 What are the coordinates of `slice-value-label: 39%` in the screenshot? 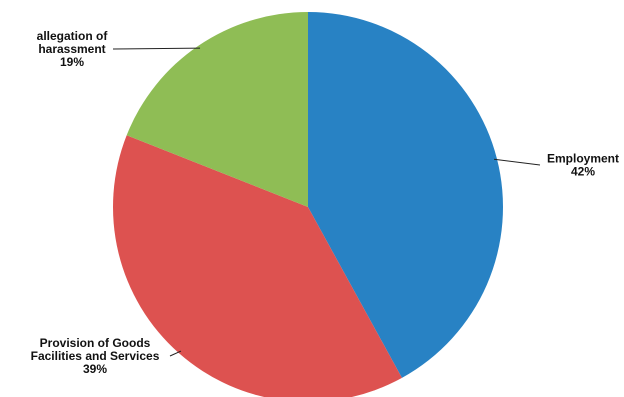 It's located at (95, 369).